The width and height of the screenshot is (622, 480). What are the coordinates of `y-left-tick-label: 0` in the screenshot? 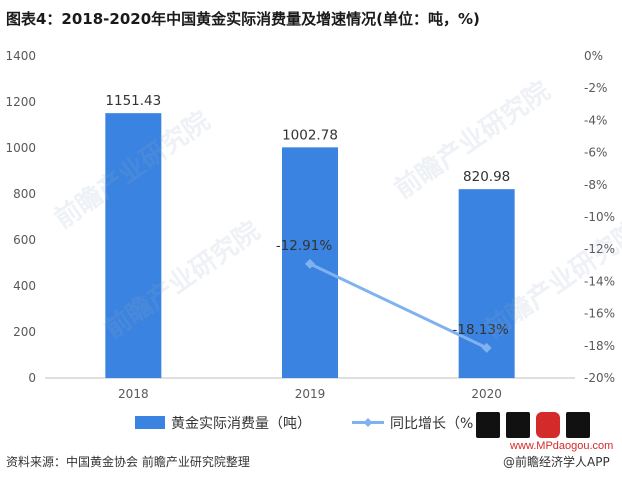 It's located at (32, 378).